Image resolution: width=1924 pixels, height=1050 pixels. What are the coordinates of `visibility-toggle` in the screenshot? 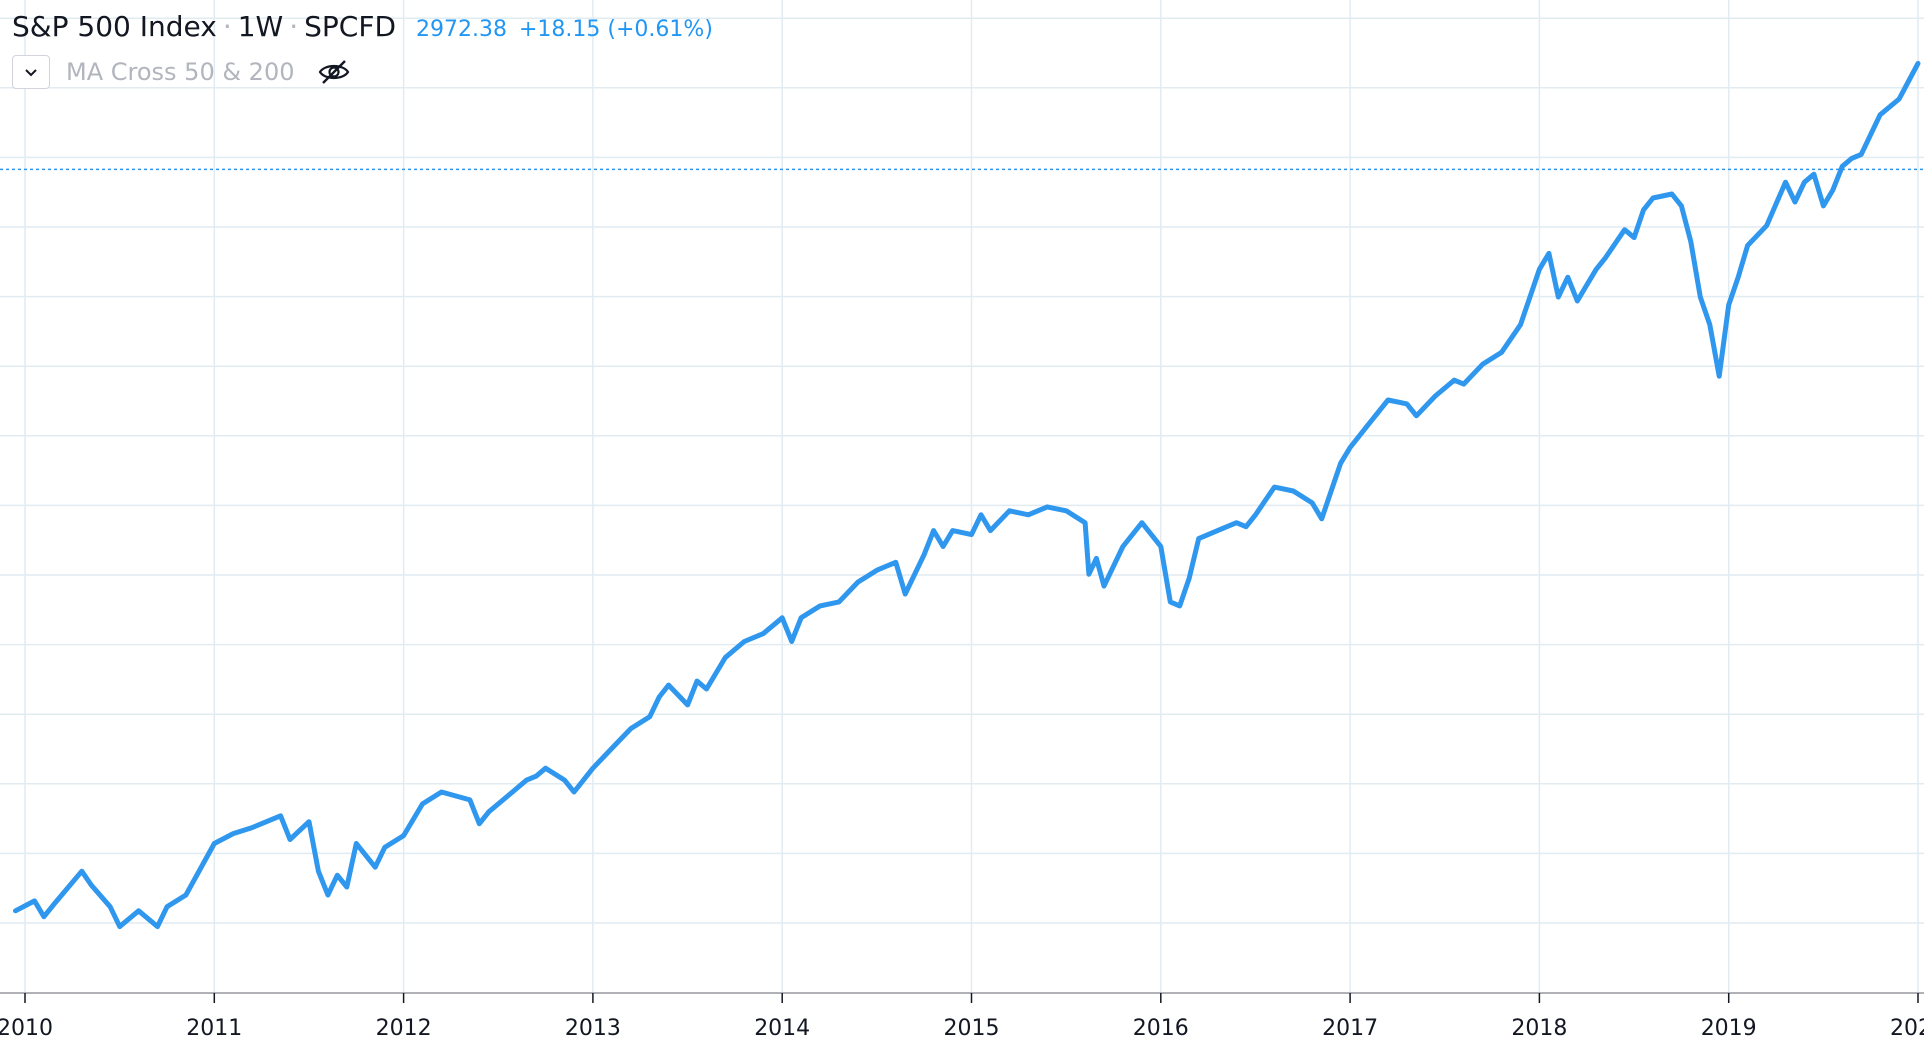 It's located at (334, 72).